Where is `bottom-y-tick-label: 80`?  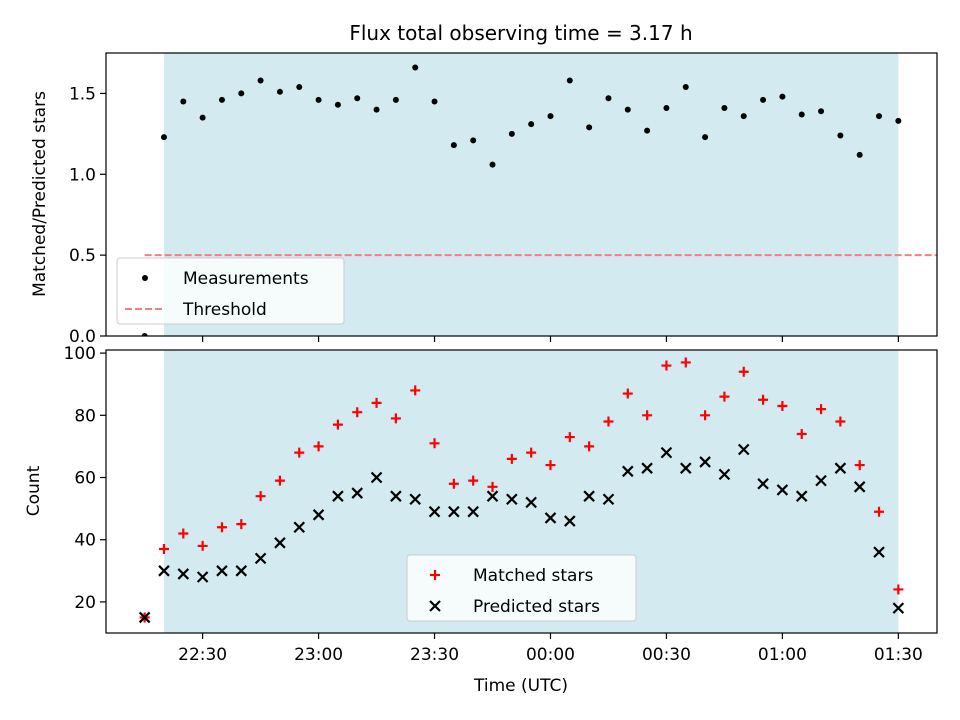 bottom-y-tick-label: 80 is located at coordinates (85, 416).